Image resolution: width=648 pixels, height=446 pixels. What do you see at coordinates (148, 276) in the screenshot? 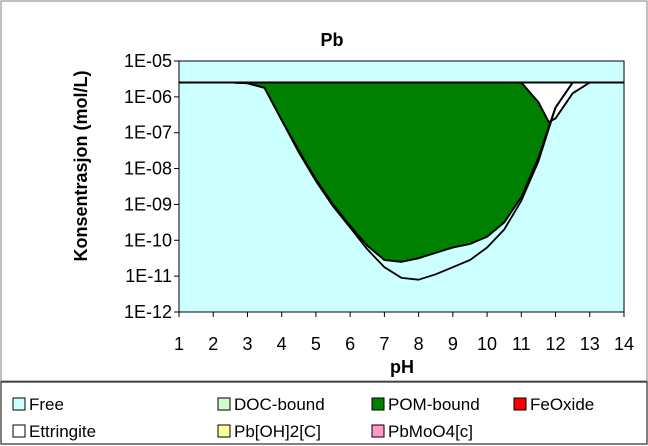
I see `y-tick-label: 1E-11` at bounding box center [148, 276].